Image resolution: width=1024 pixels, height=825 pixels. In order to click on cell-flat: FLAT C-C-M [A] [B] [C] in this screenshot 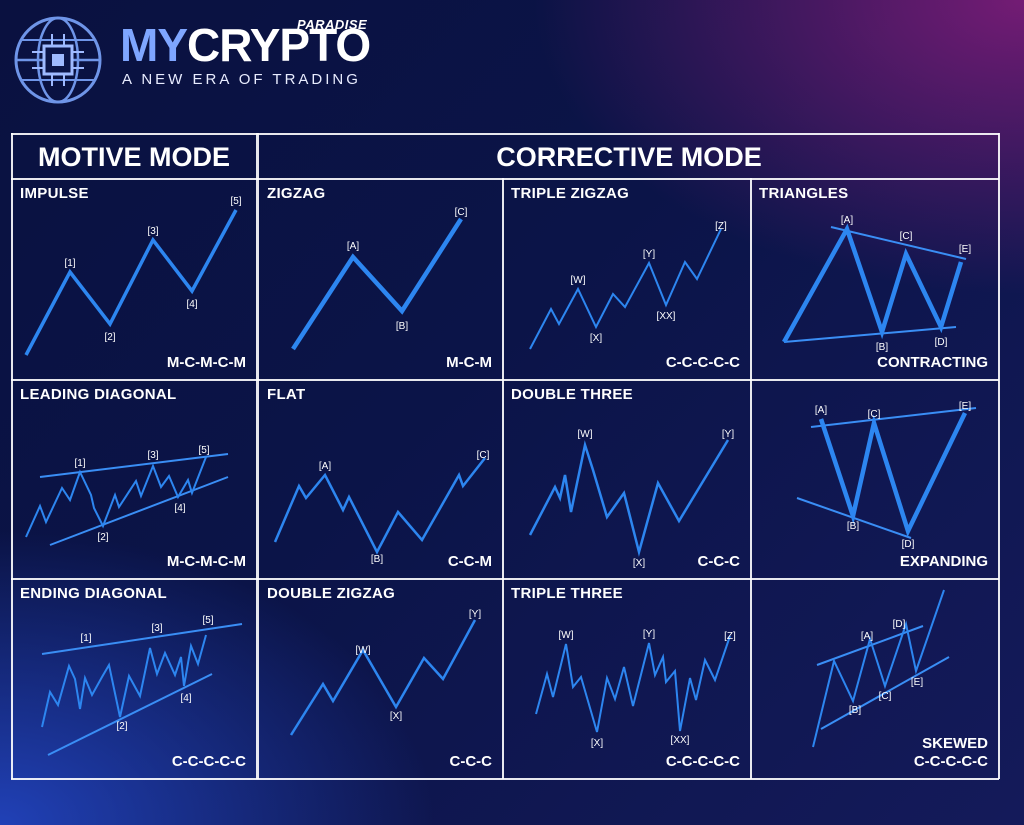, I will do `click(380, 479)`.